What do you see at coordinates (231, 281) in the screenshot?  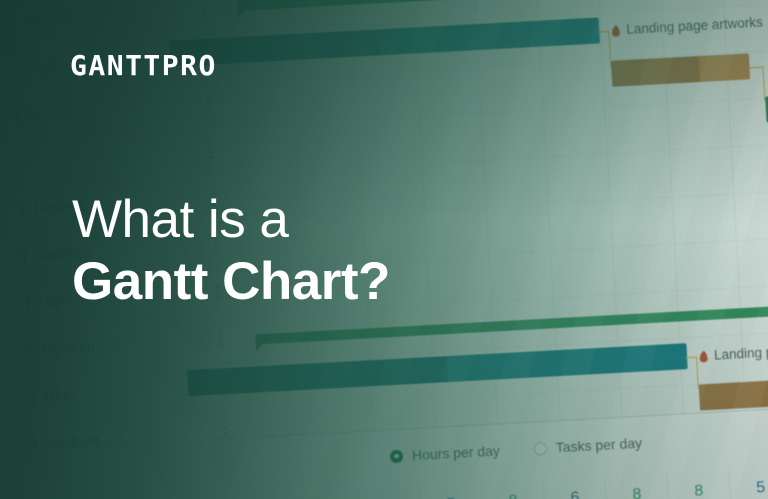 I see `headline-line-2: Gantt Chart?` at bounding box center [231, 281].